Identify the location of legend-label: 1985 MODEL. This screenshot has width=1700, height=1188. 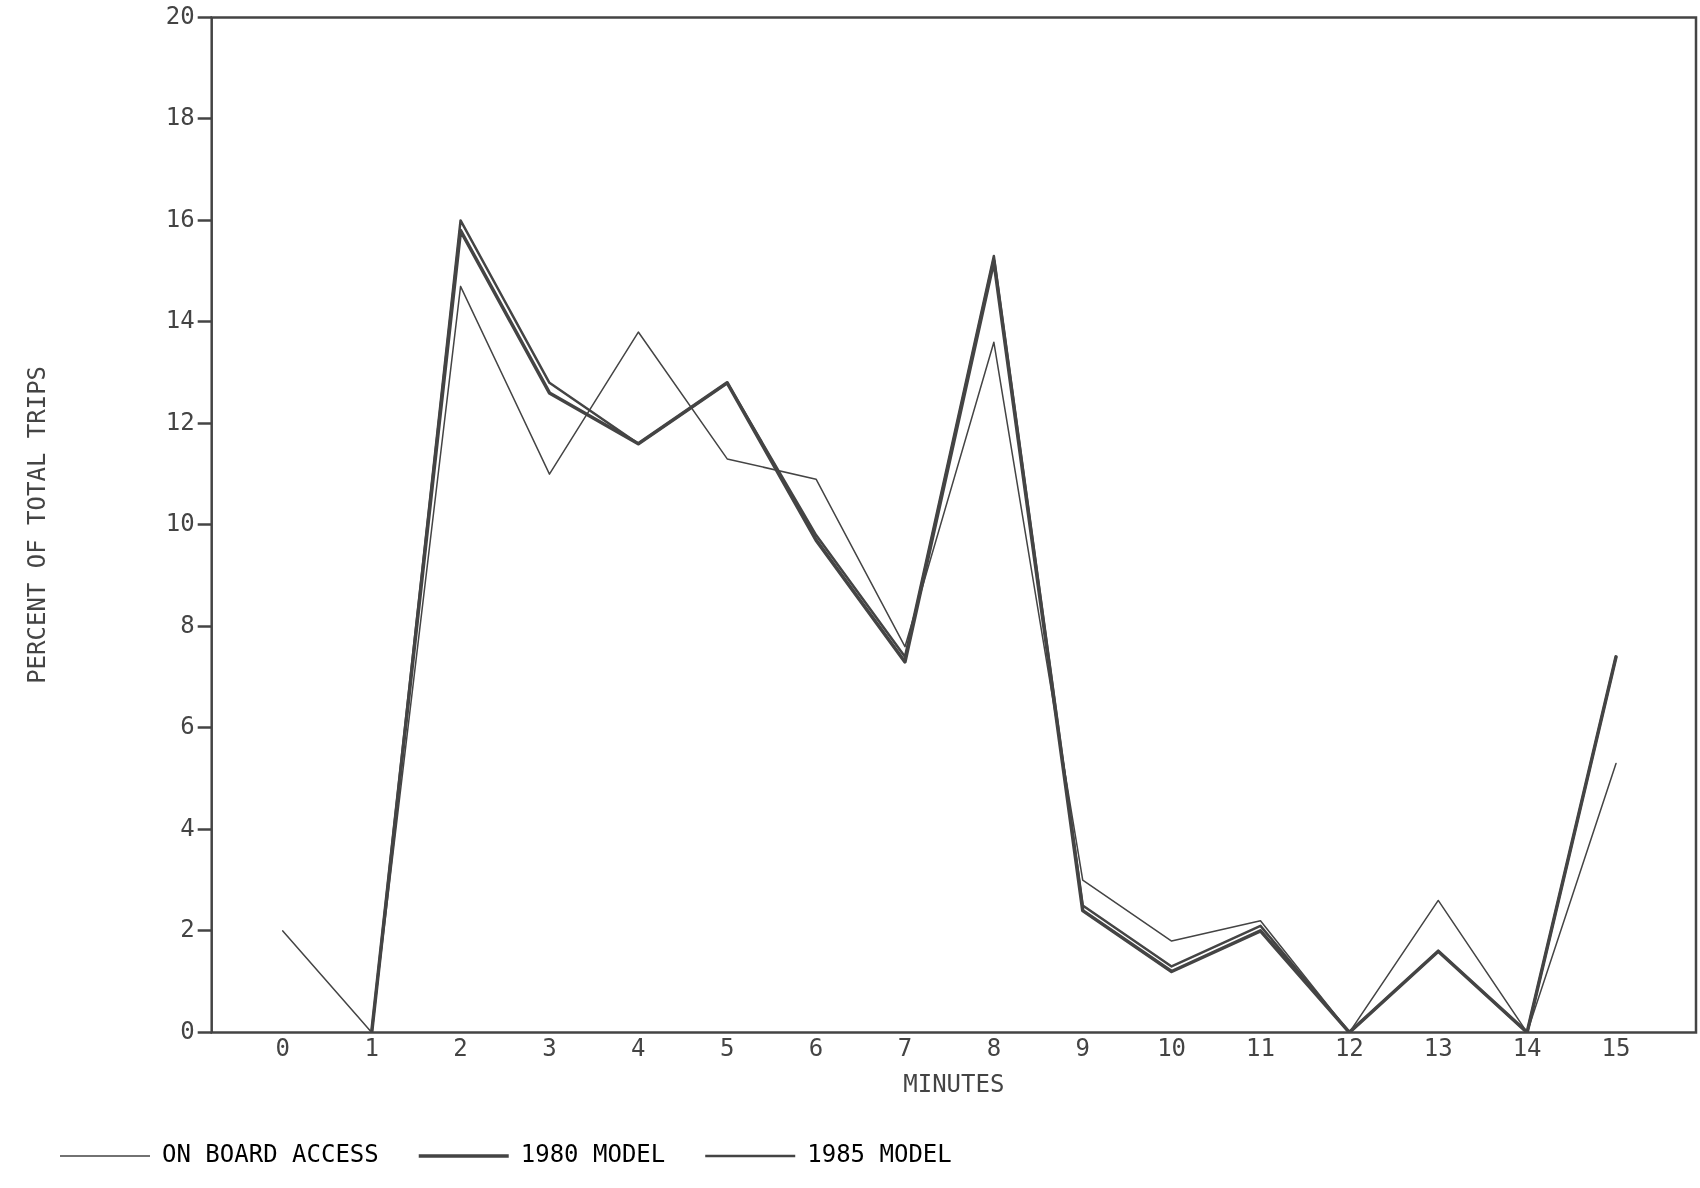
(879, 1154).